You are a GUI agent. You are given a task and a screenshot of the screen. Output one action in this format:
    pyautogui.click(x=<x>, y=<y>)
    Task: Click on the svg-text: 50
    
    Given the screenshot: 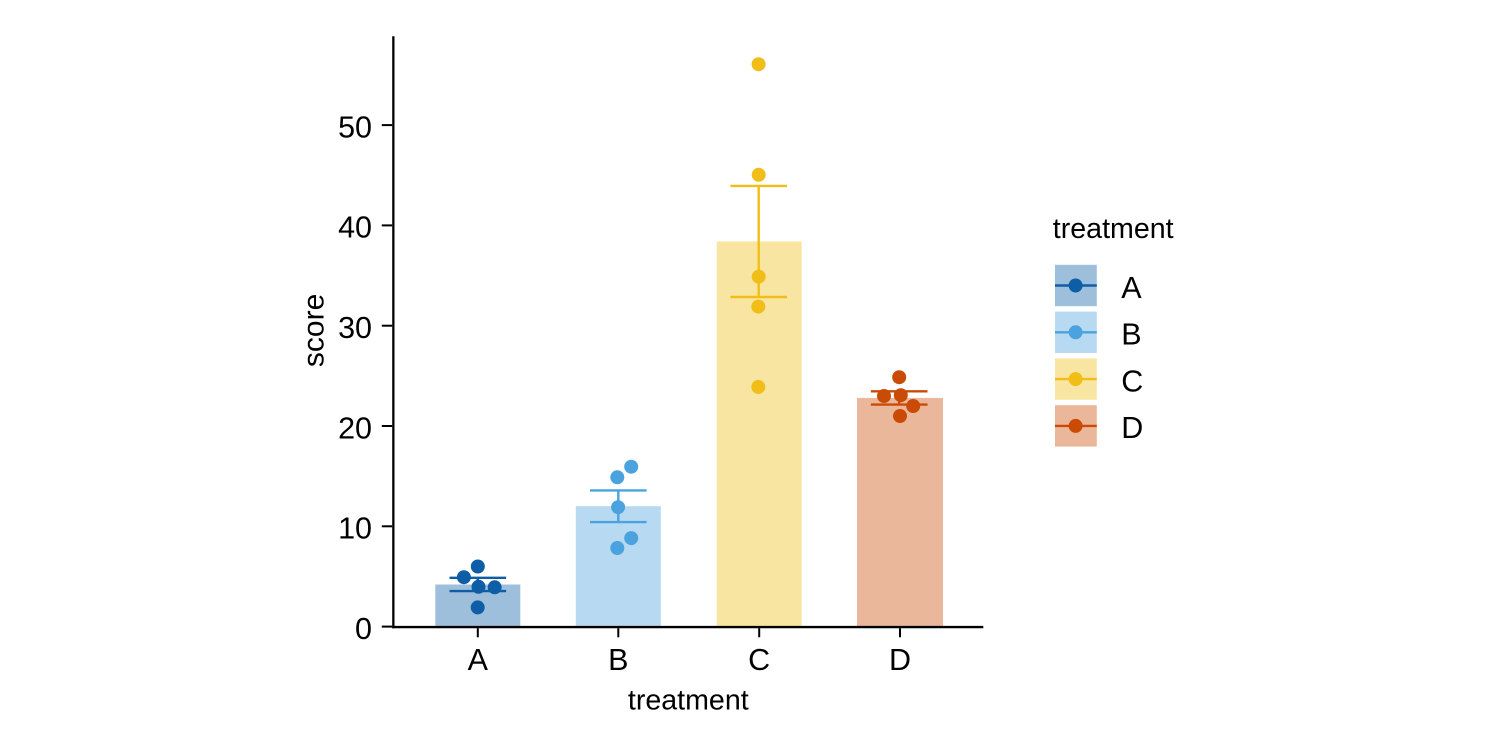 What is the action you would take?
    pyautogui.click(x=355, y=127)
    